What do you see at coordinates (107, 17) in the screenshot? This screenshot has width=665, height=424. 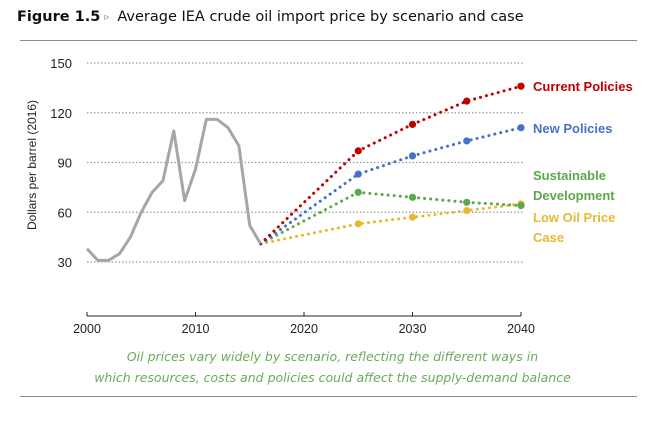 I see `triangle-marker-icon: ▹` at bounding box center [107, 17].